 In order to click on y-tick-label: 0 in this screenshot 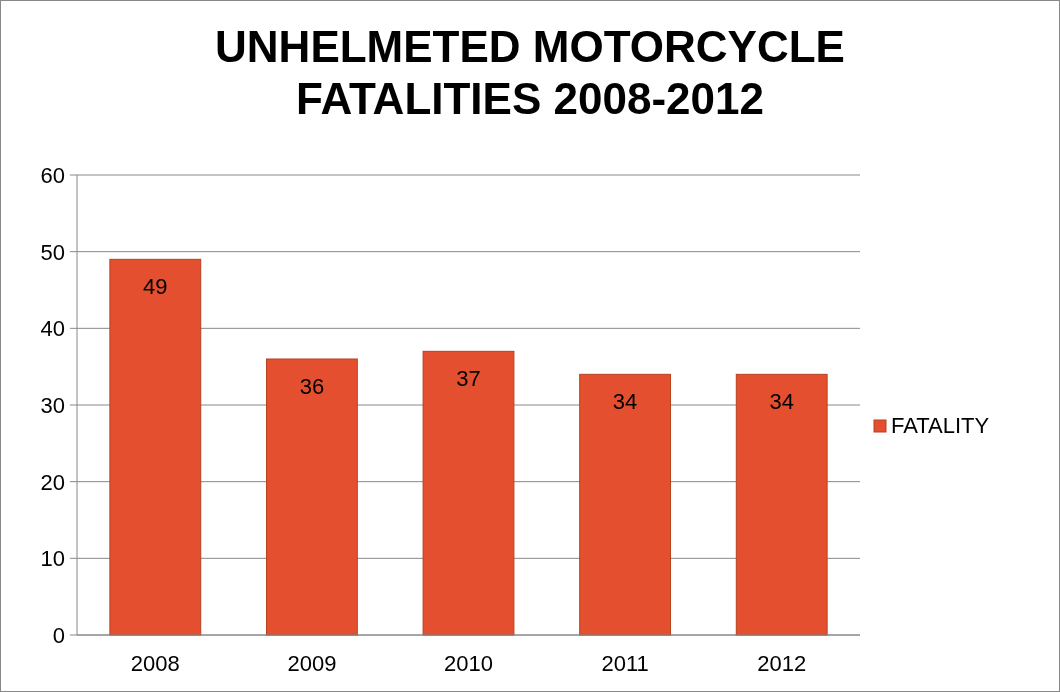, I will do `click(58, 635)`.